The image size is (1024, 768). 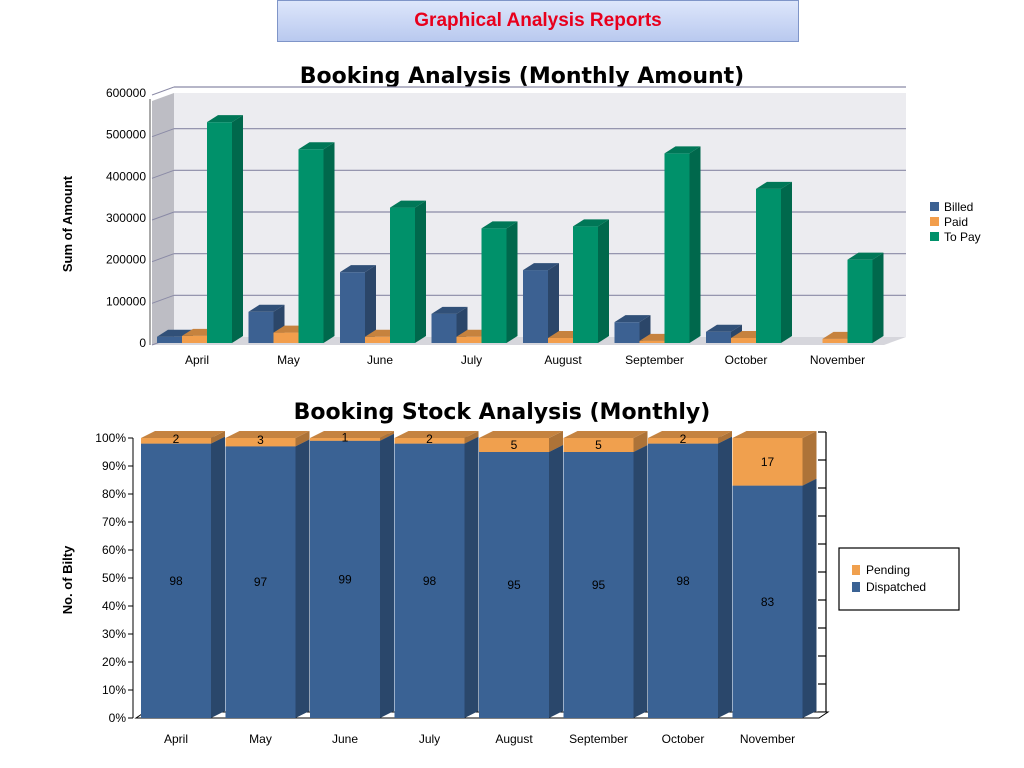 I want to click on bar-to-pay, so click(x=682, y=244).